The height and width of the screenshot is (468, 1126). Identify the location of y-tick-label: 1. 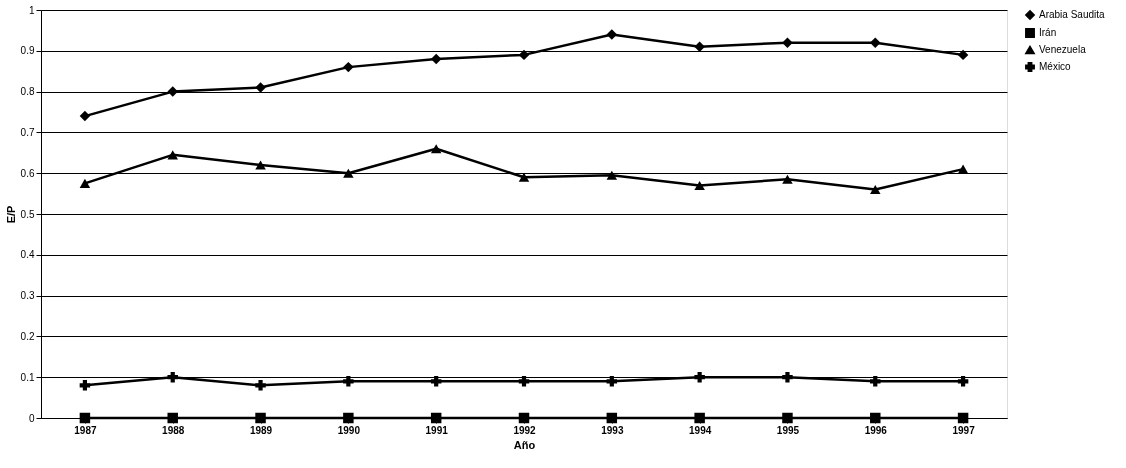
(31, 10).